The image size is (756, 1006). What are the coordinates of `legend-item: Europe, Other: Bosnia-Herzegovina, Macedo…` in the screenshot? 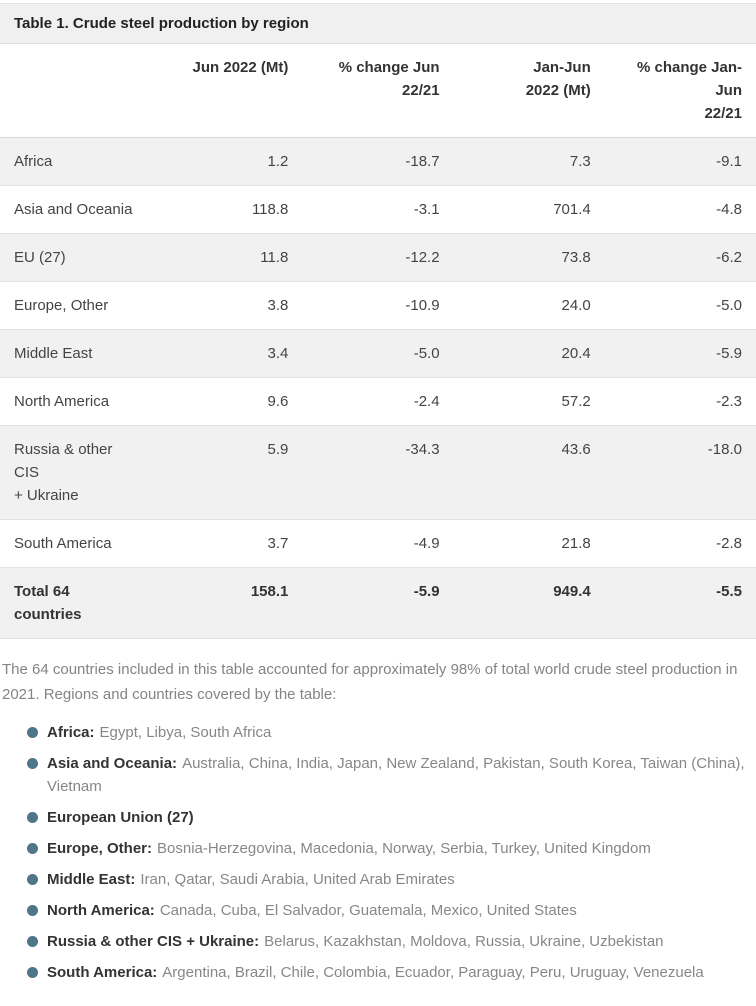 It's located at (378, 848).